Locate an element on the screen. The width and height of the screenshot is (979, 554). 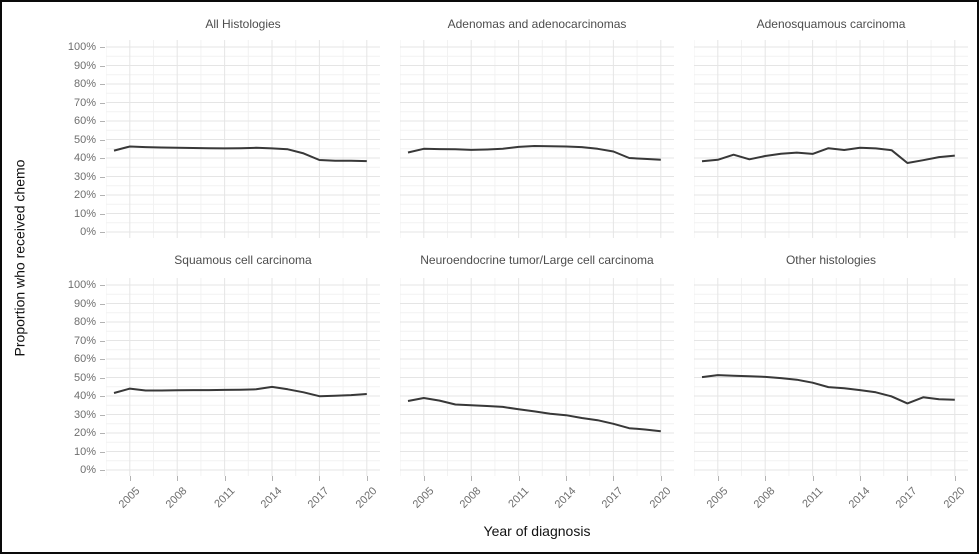
facet-panel-all-histologies is located at coordinates (243, 139).